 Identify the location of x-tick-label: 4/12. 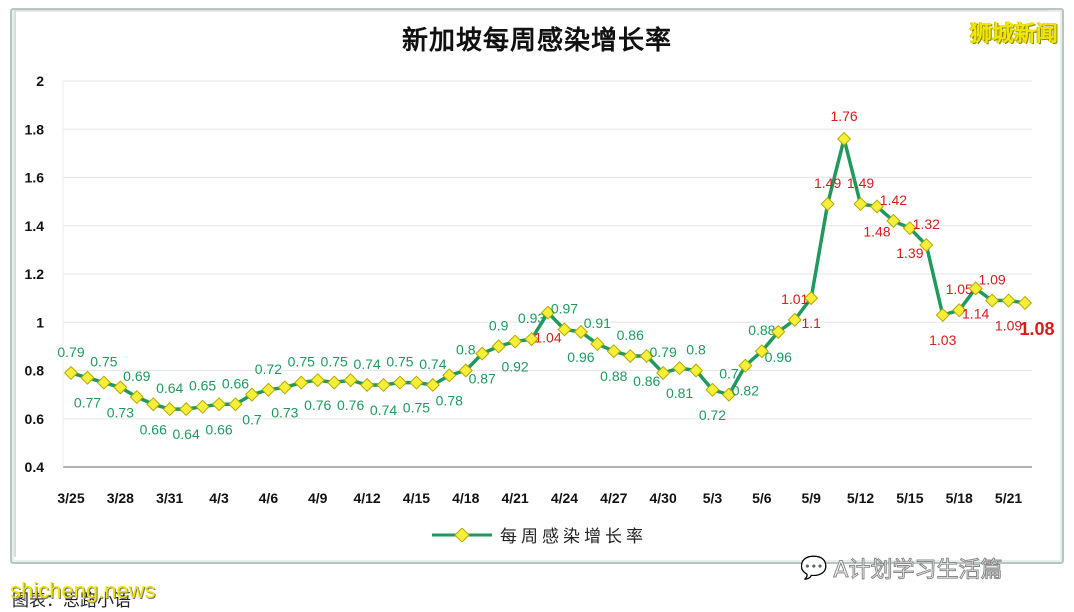
(366, 498).